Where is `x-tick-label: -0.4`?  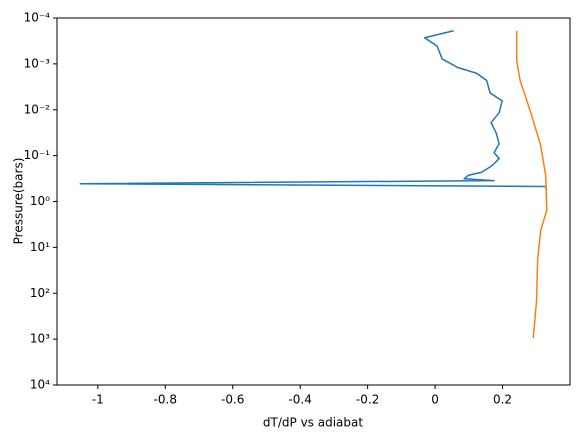 x-tick-label: -0.4 is located at coordinates (299, 400).